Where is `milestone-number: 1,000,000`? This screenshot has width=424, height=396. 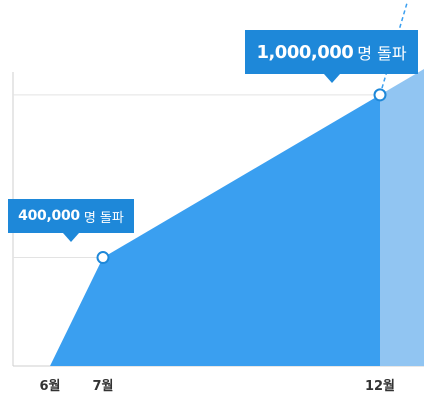 milestone-number: 1,000,000 is located at coordinates (305, 52).